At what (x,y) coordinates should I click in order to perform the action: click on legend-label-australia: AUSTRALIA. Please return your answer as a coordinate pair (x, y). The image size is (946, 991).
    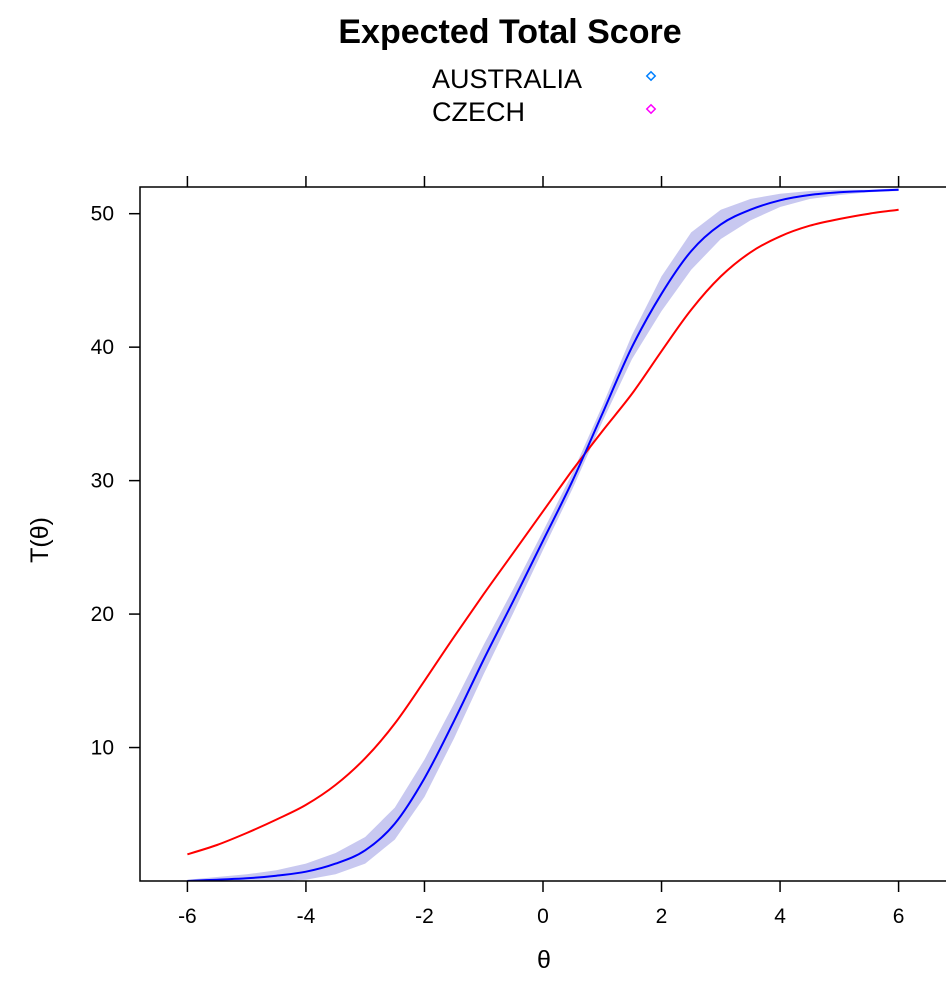
    Looking at the image, I should click on (507, 79).